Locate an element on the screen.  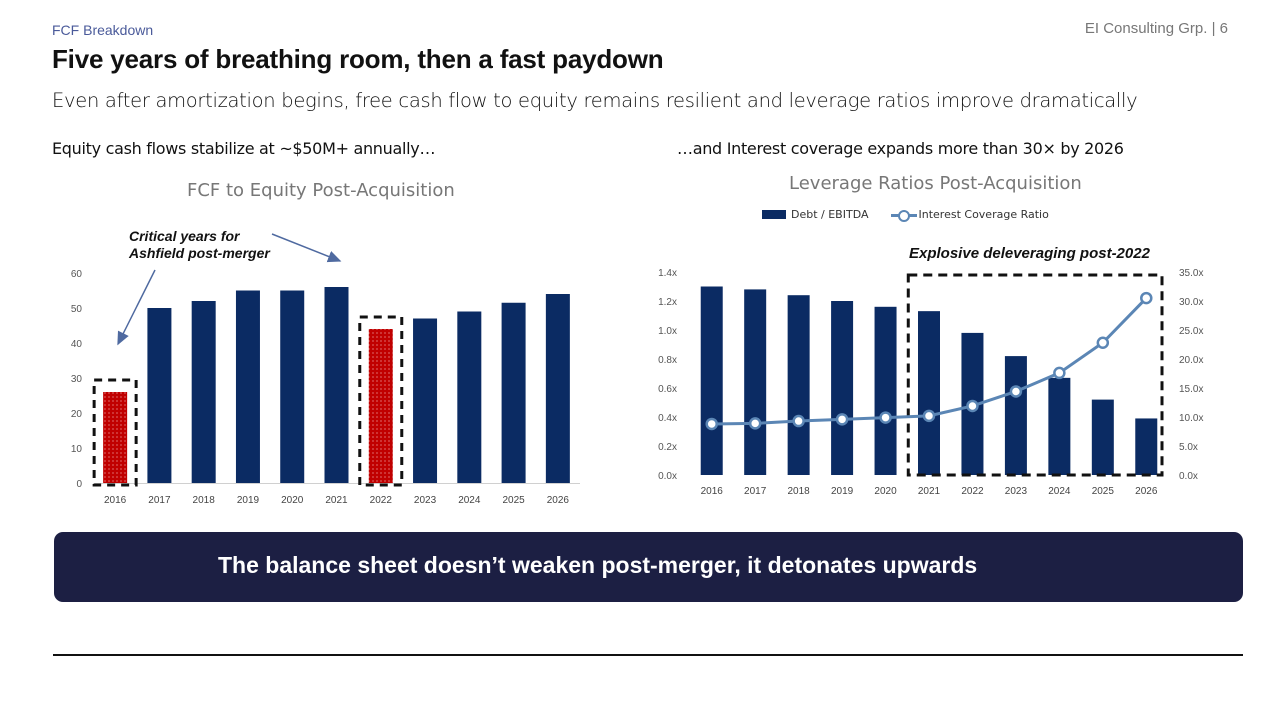
coverage-point-2019 is located at coordinates (842, 419).